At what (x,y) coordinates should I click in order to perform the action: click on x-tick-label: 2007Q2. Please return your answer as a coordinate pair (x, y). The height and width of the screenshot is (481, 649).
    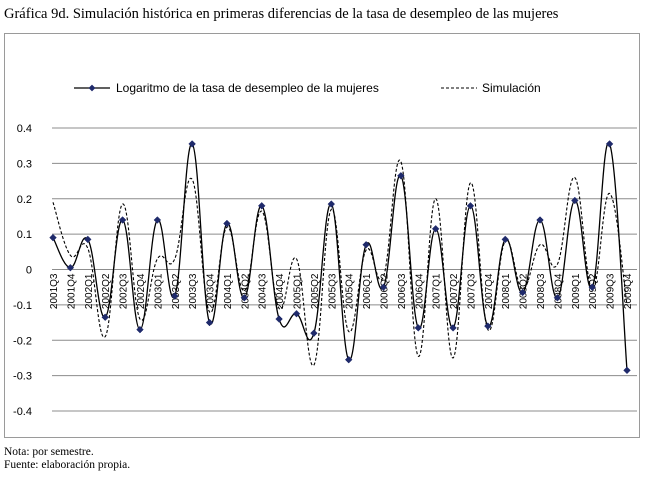
    Looking at the image, I should click on (454, 291).